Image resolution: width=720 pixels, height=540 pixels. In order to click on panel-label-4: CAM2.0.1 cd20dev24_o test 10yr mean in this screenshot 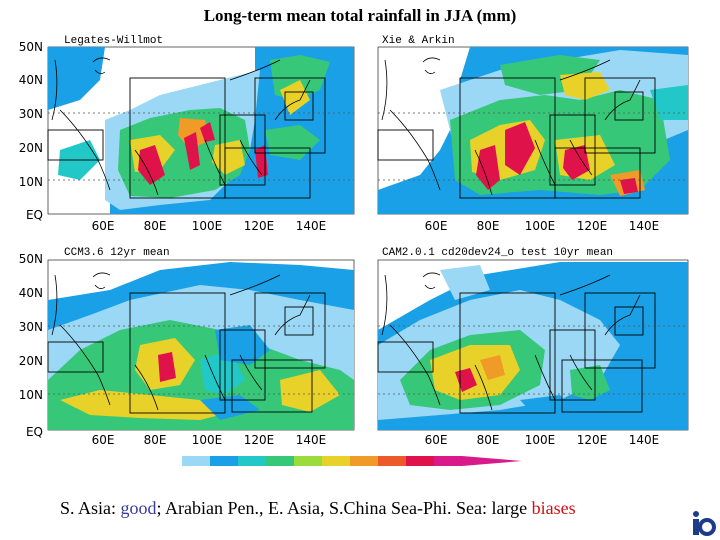, I will do `click(497, 253)`.